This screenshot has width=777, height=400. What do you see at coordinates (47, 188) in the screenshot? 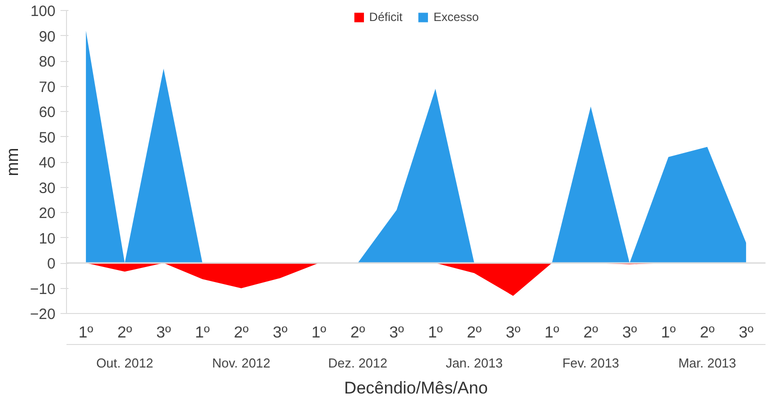
I see `y-tick-label: 30` at bounding box center [47, 188].